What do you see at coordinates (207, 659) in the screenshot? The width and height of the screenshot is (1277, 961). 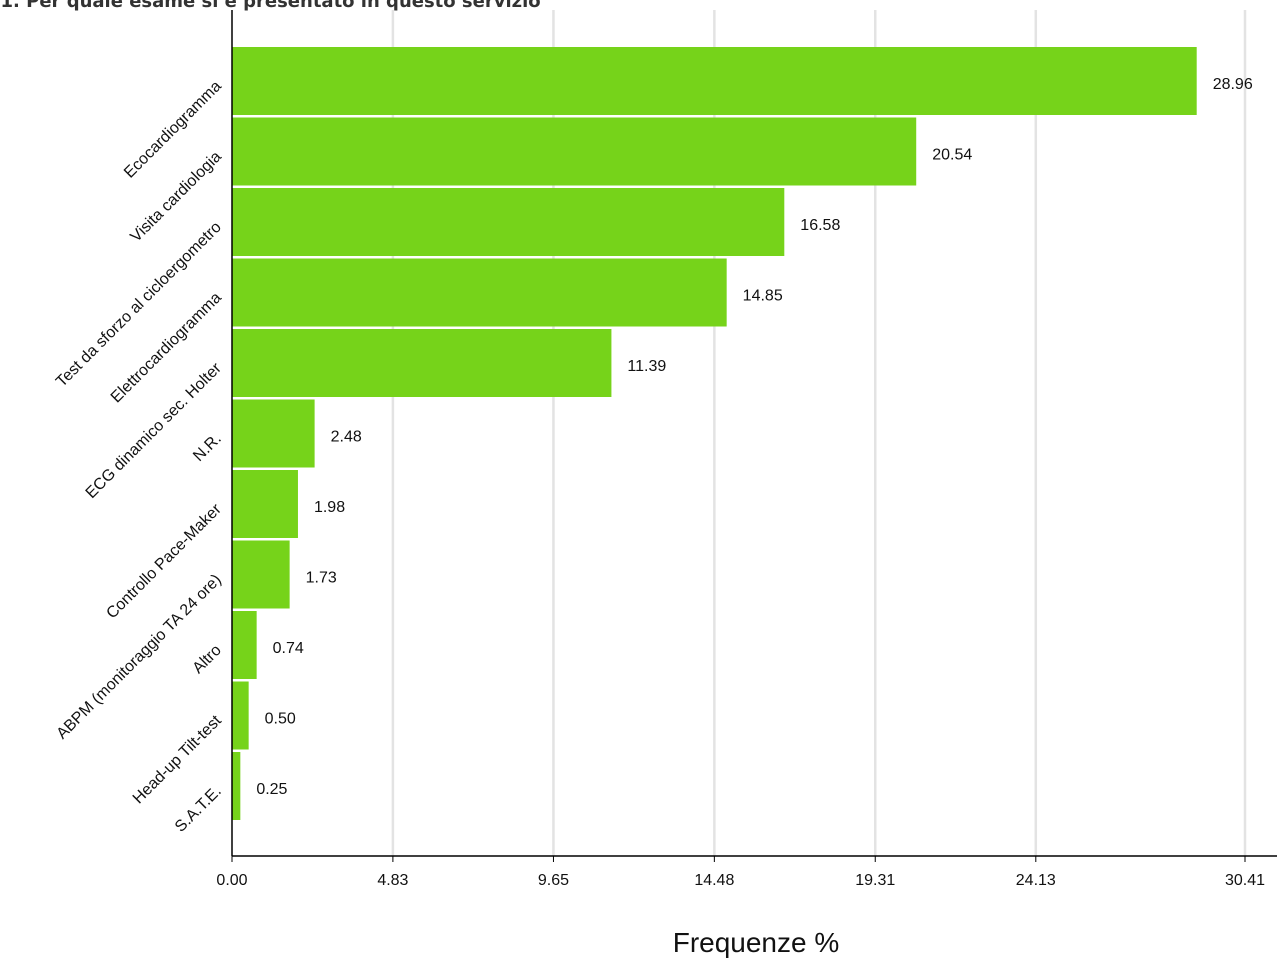 I see `category-label: Altro` at bounding box center [207, 659].